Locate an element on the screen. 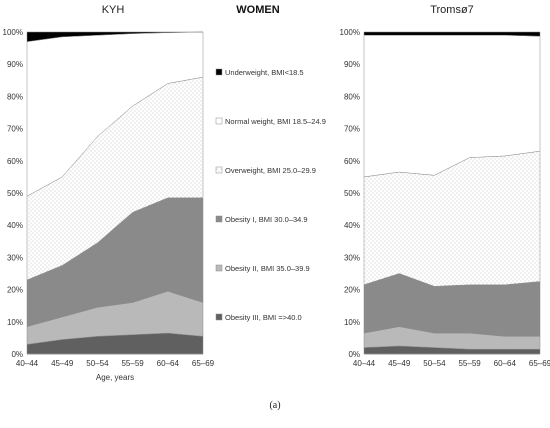  legend-swatch-obesity1 is located at coordinates (219, 219).